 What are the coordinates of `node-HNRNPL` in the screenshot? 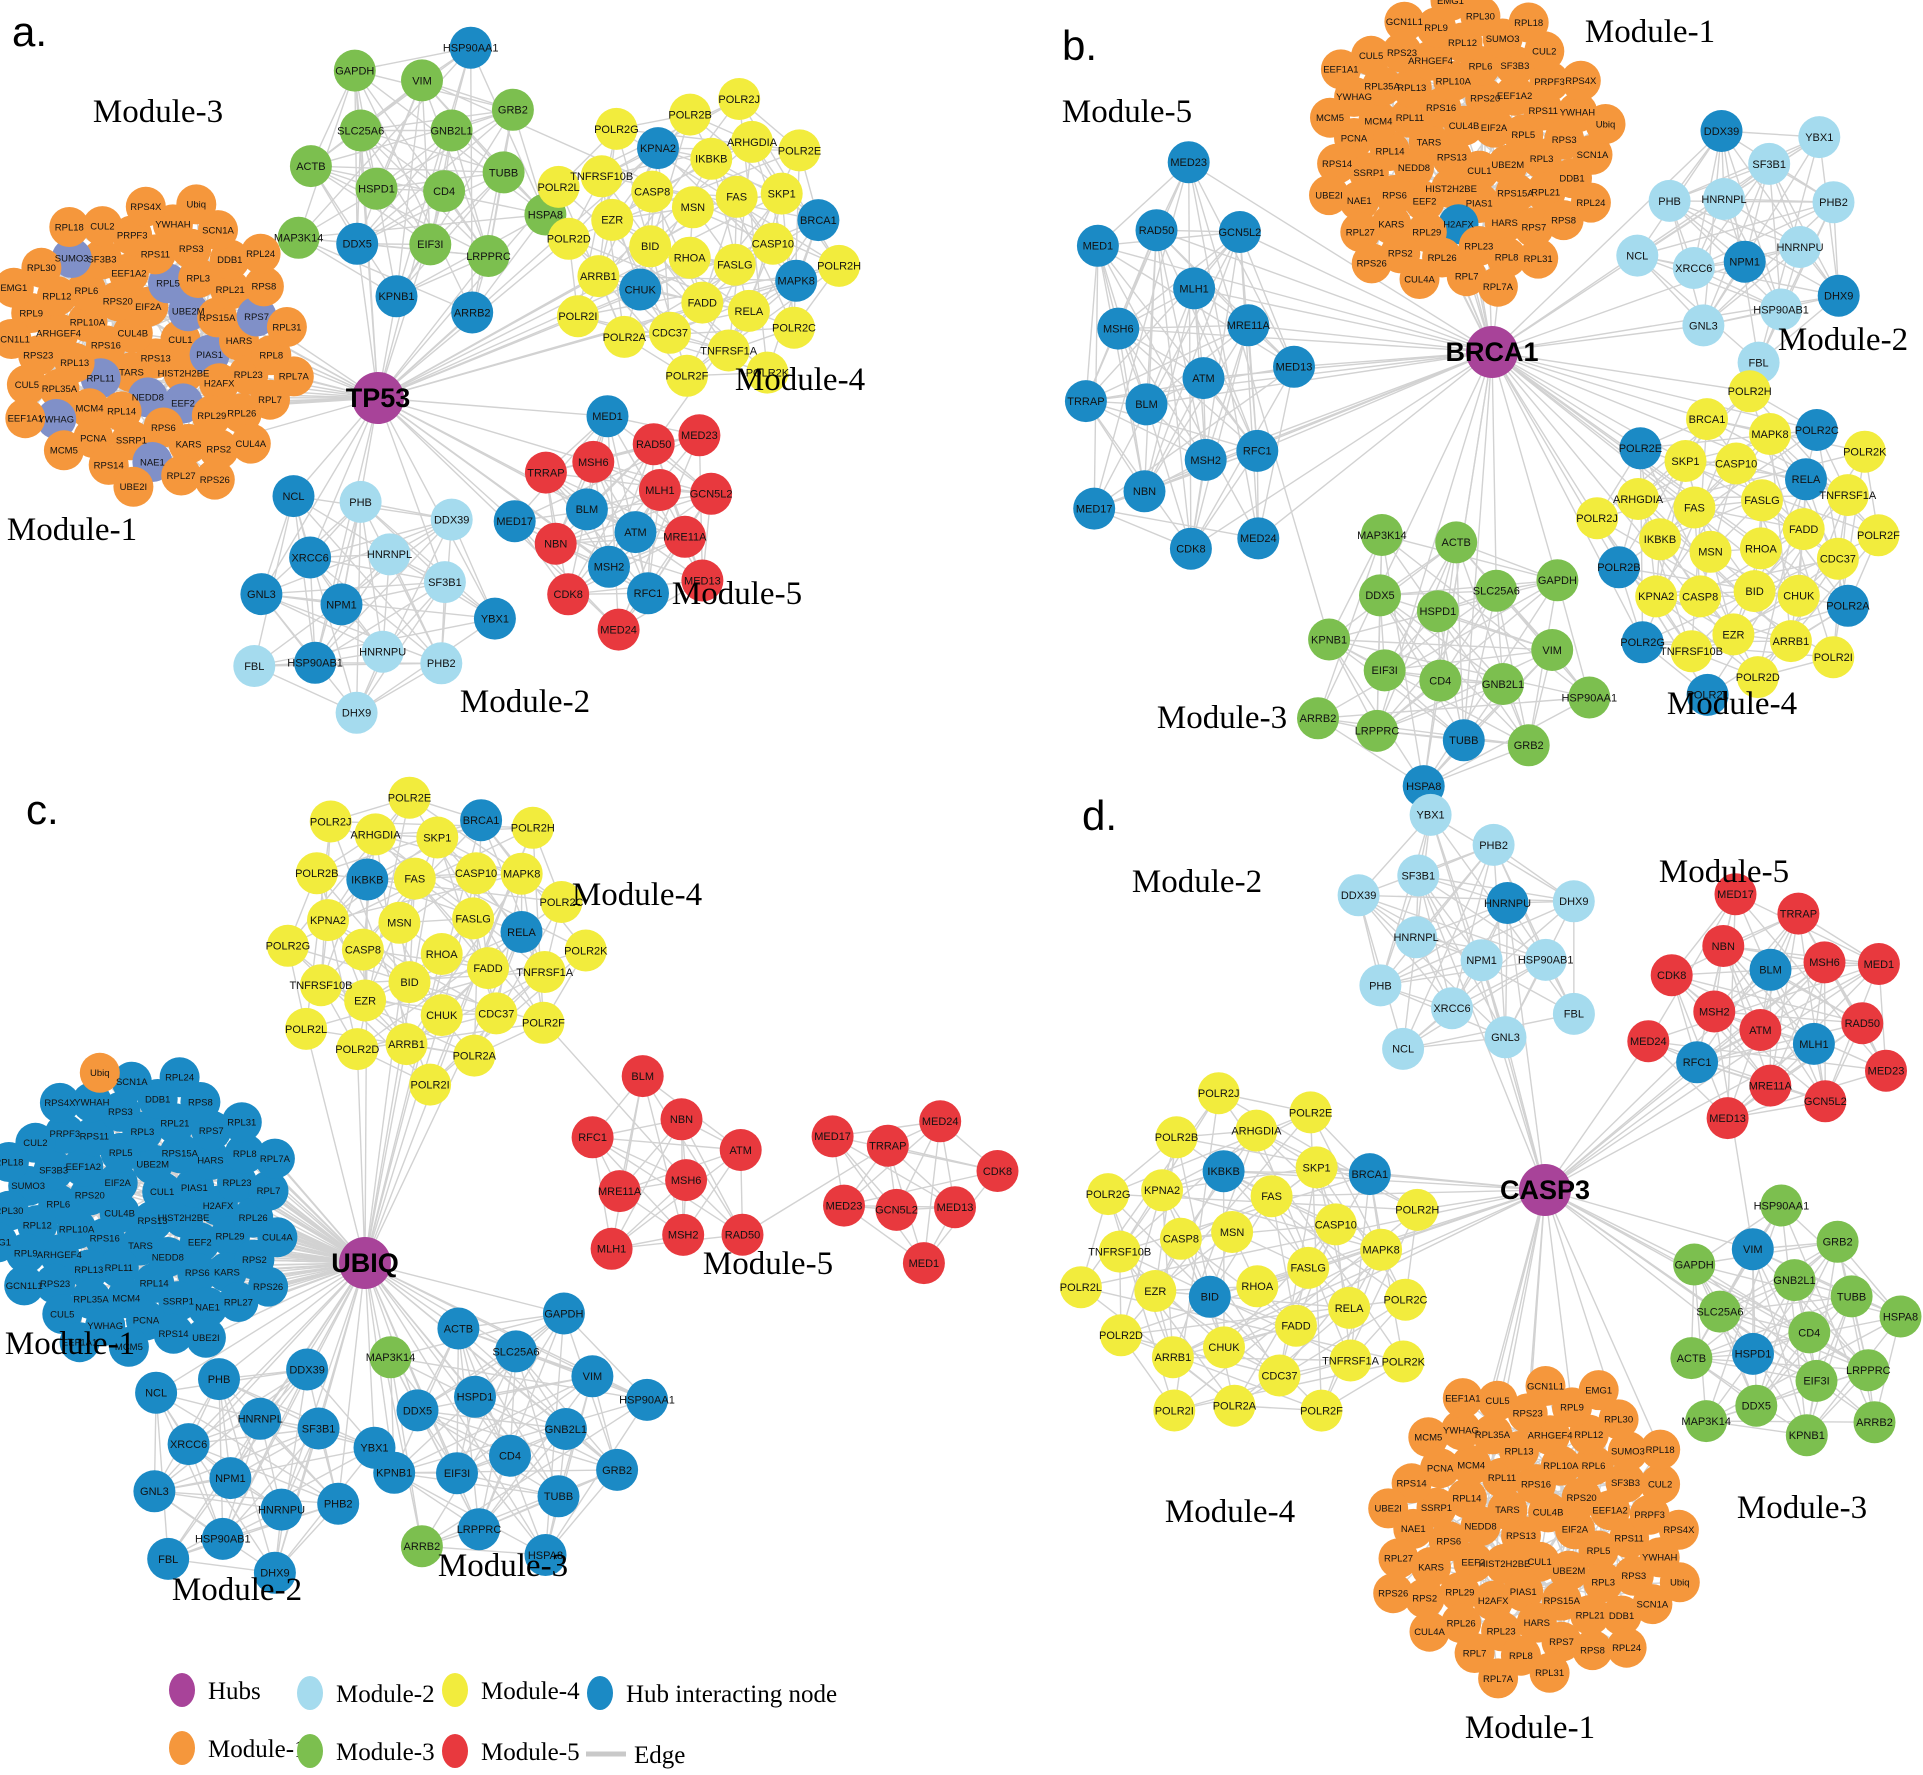 It's located at (260, 1418).